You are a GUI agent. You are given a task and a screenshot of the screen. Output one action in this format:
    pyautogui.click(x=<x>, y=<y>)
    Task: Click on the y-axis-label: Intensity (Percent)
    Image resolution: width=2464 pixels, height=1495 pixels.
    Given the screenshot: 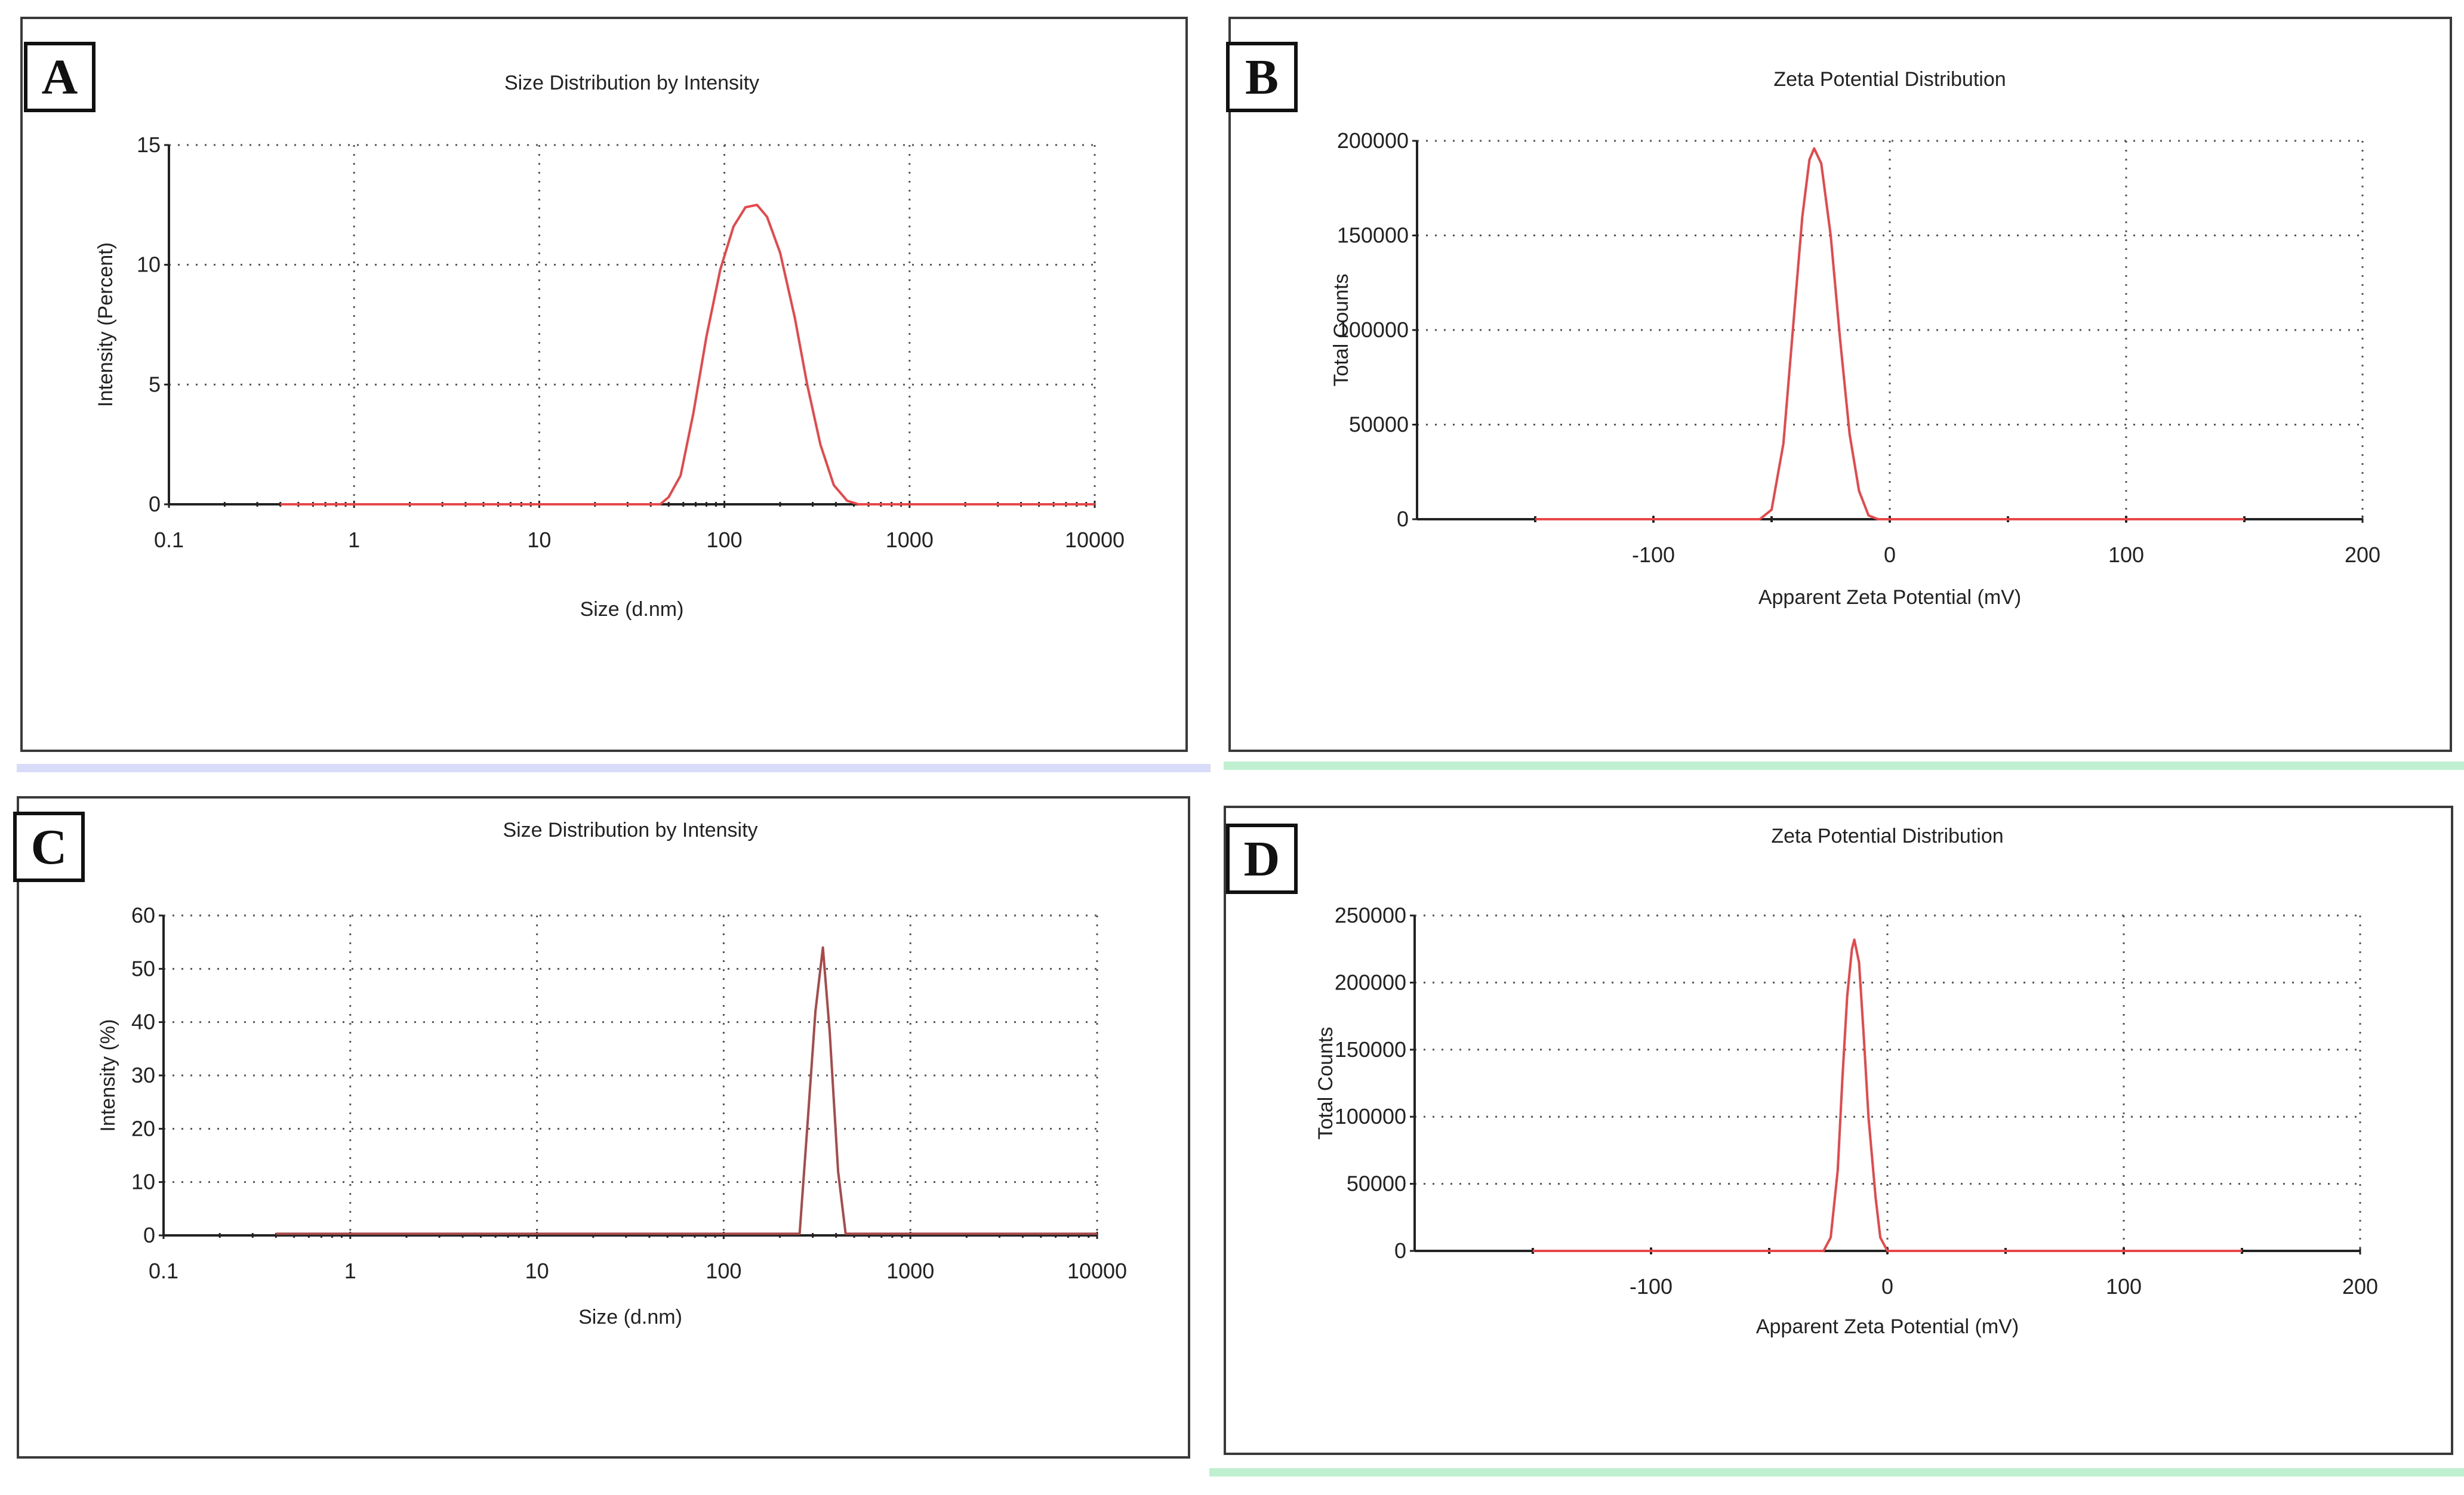 What is the action you would take?
    pyautogui.click(x=105, y=324)
    